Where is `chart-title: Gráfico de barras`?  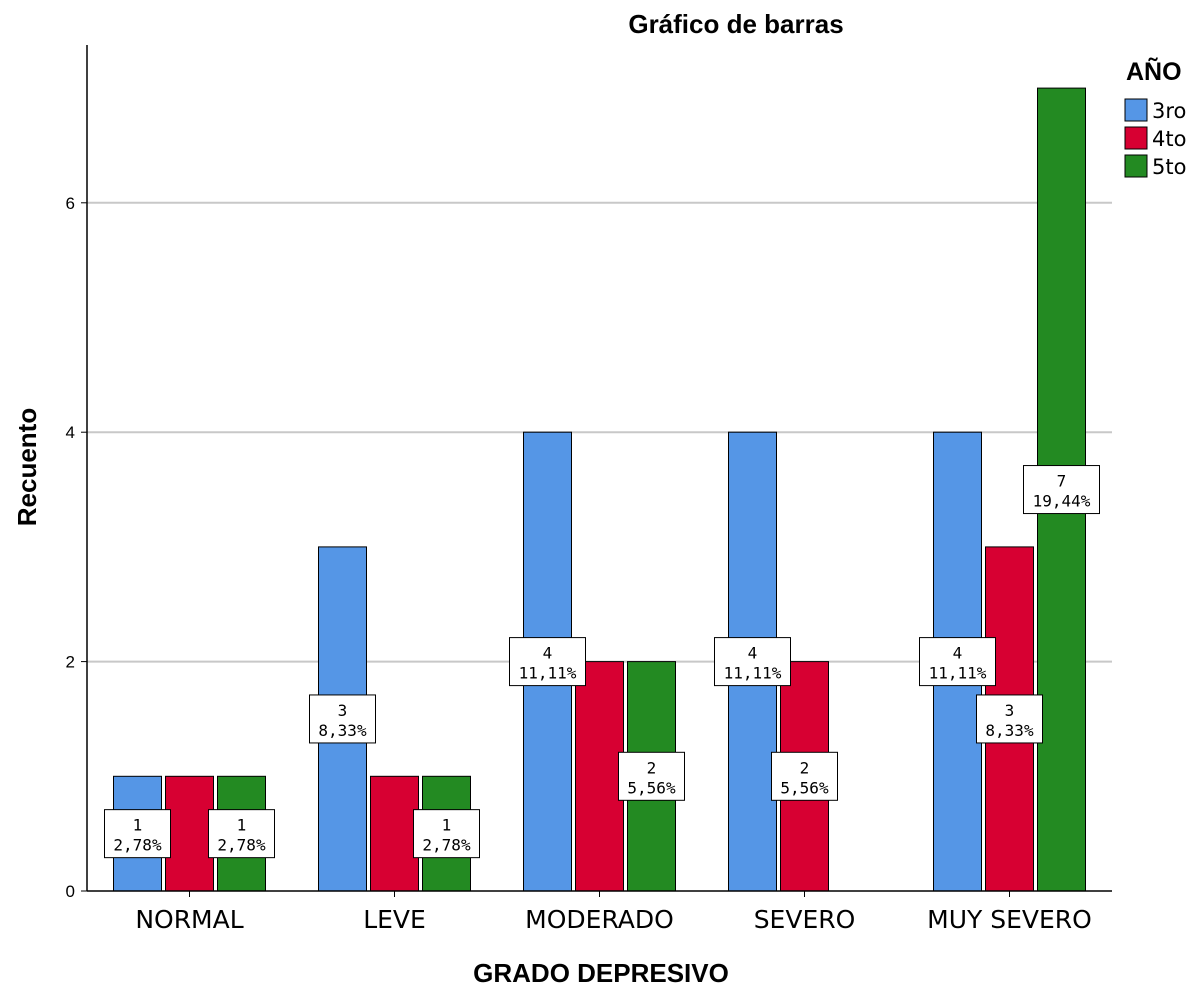 chart-title: Gráfico de barras is located at coordinates (735, 24).